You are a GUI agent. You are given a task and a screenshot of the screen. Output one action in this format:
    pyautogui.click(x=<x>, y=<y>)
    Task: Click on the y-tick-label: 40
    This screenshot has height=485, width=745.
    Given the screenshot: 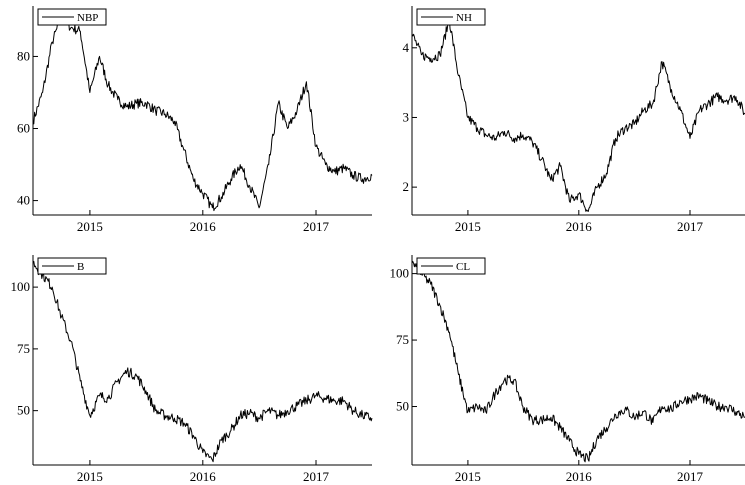 What is the action you would take?
    pyautogui.click(x=23, y=200)
    